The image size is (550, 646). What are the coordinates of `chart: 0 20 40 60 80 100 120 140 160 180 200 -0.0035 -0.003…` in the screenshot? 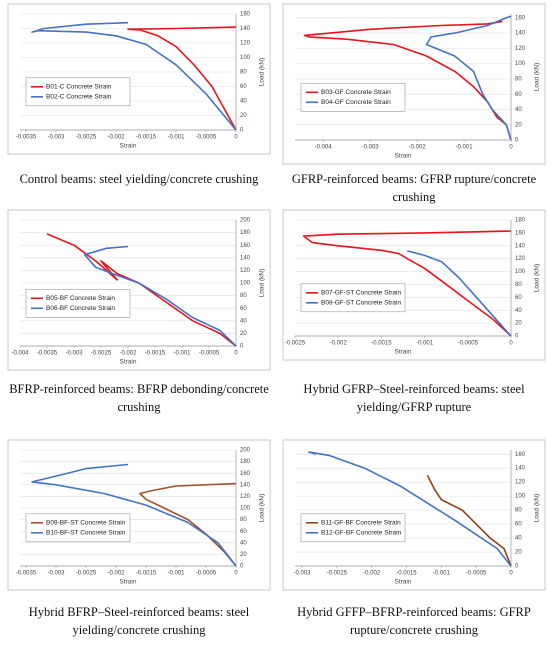 It's located at (139, 515).